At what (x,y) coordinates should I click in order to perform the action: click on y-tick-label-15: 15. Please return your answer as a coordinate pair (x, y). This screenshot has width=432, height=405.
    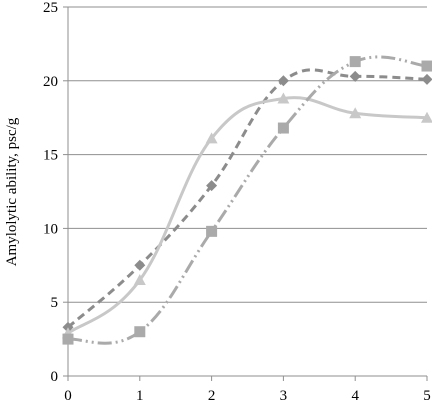
    Looking at the image, I should click on (50, 156).